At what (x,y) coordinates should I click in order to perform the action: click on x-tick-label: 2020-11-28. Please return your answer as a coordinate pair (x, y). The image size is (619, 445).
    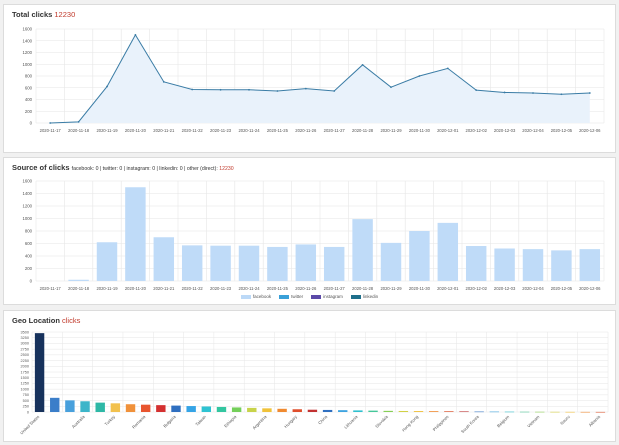
    Looking at the image, I should click on (363, 288).